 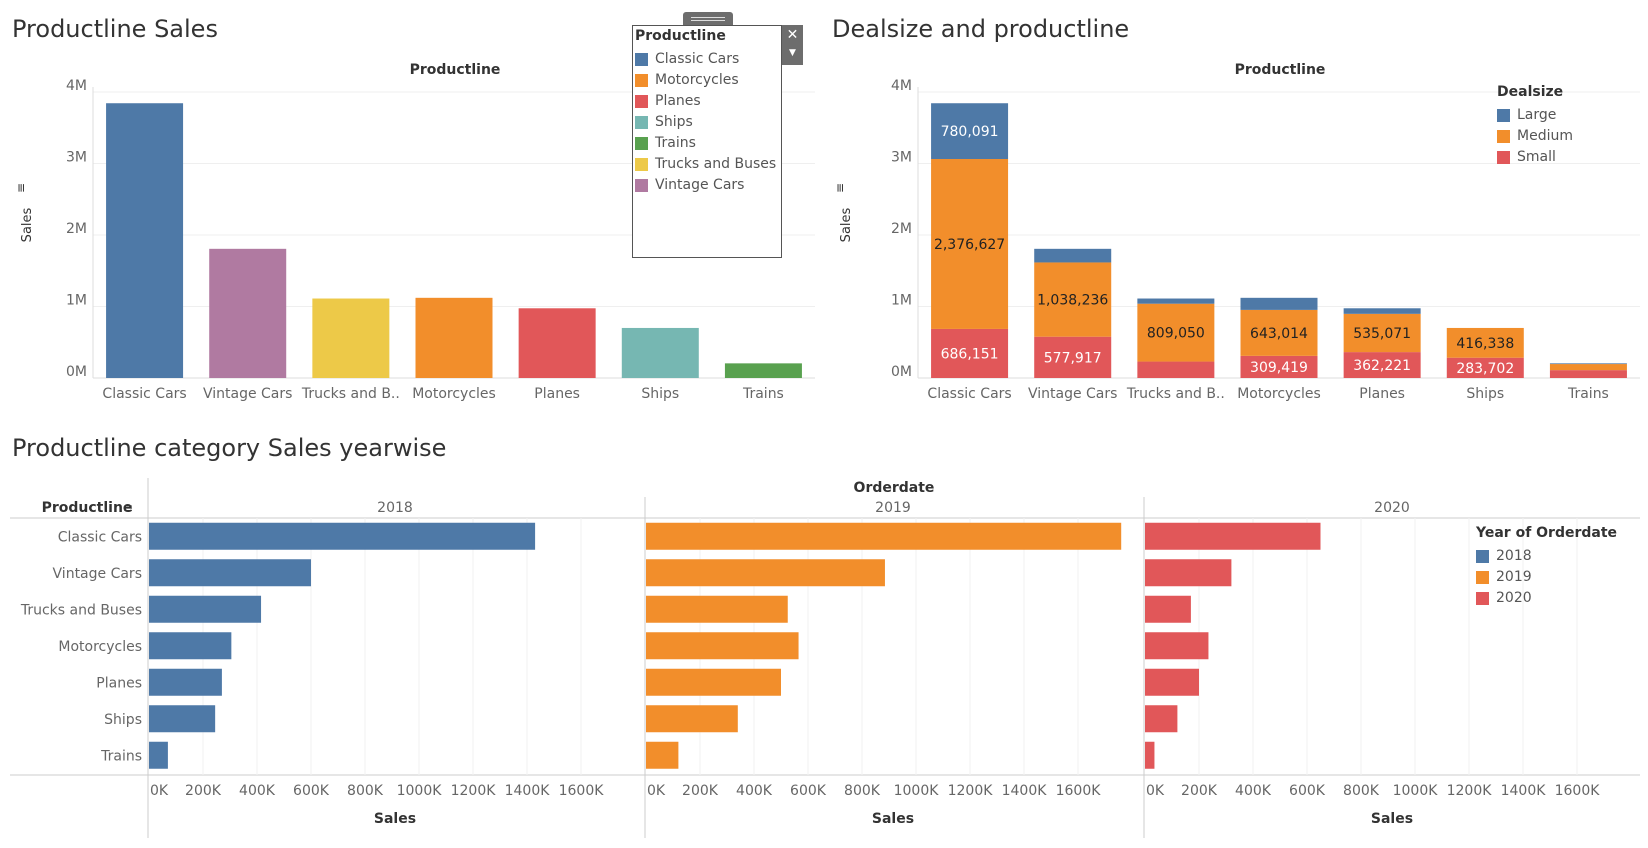 I want to click on productline-legend-title: Productline, so click(x=680, y=36).